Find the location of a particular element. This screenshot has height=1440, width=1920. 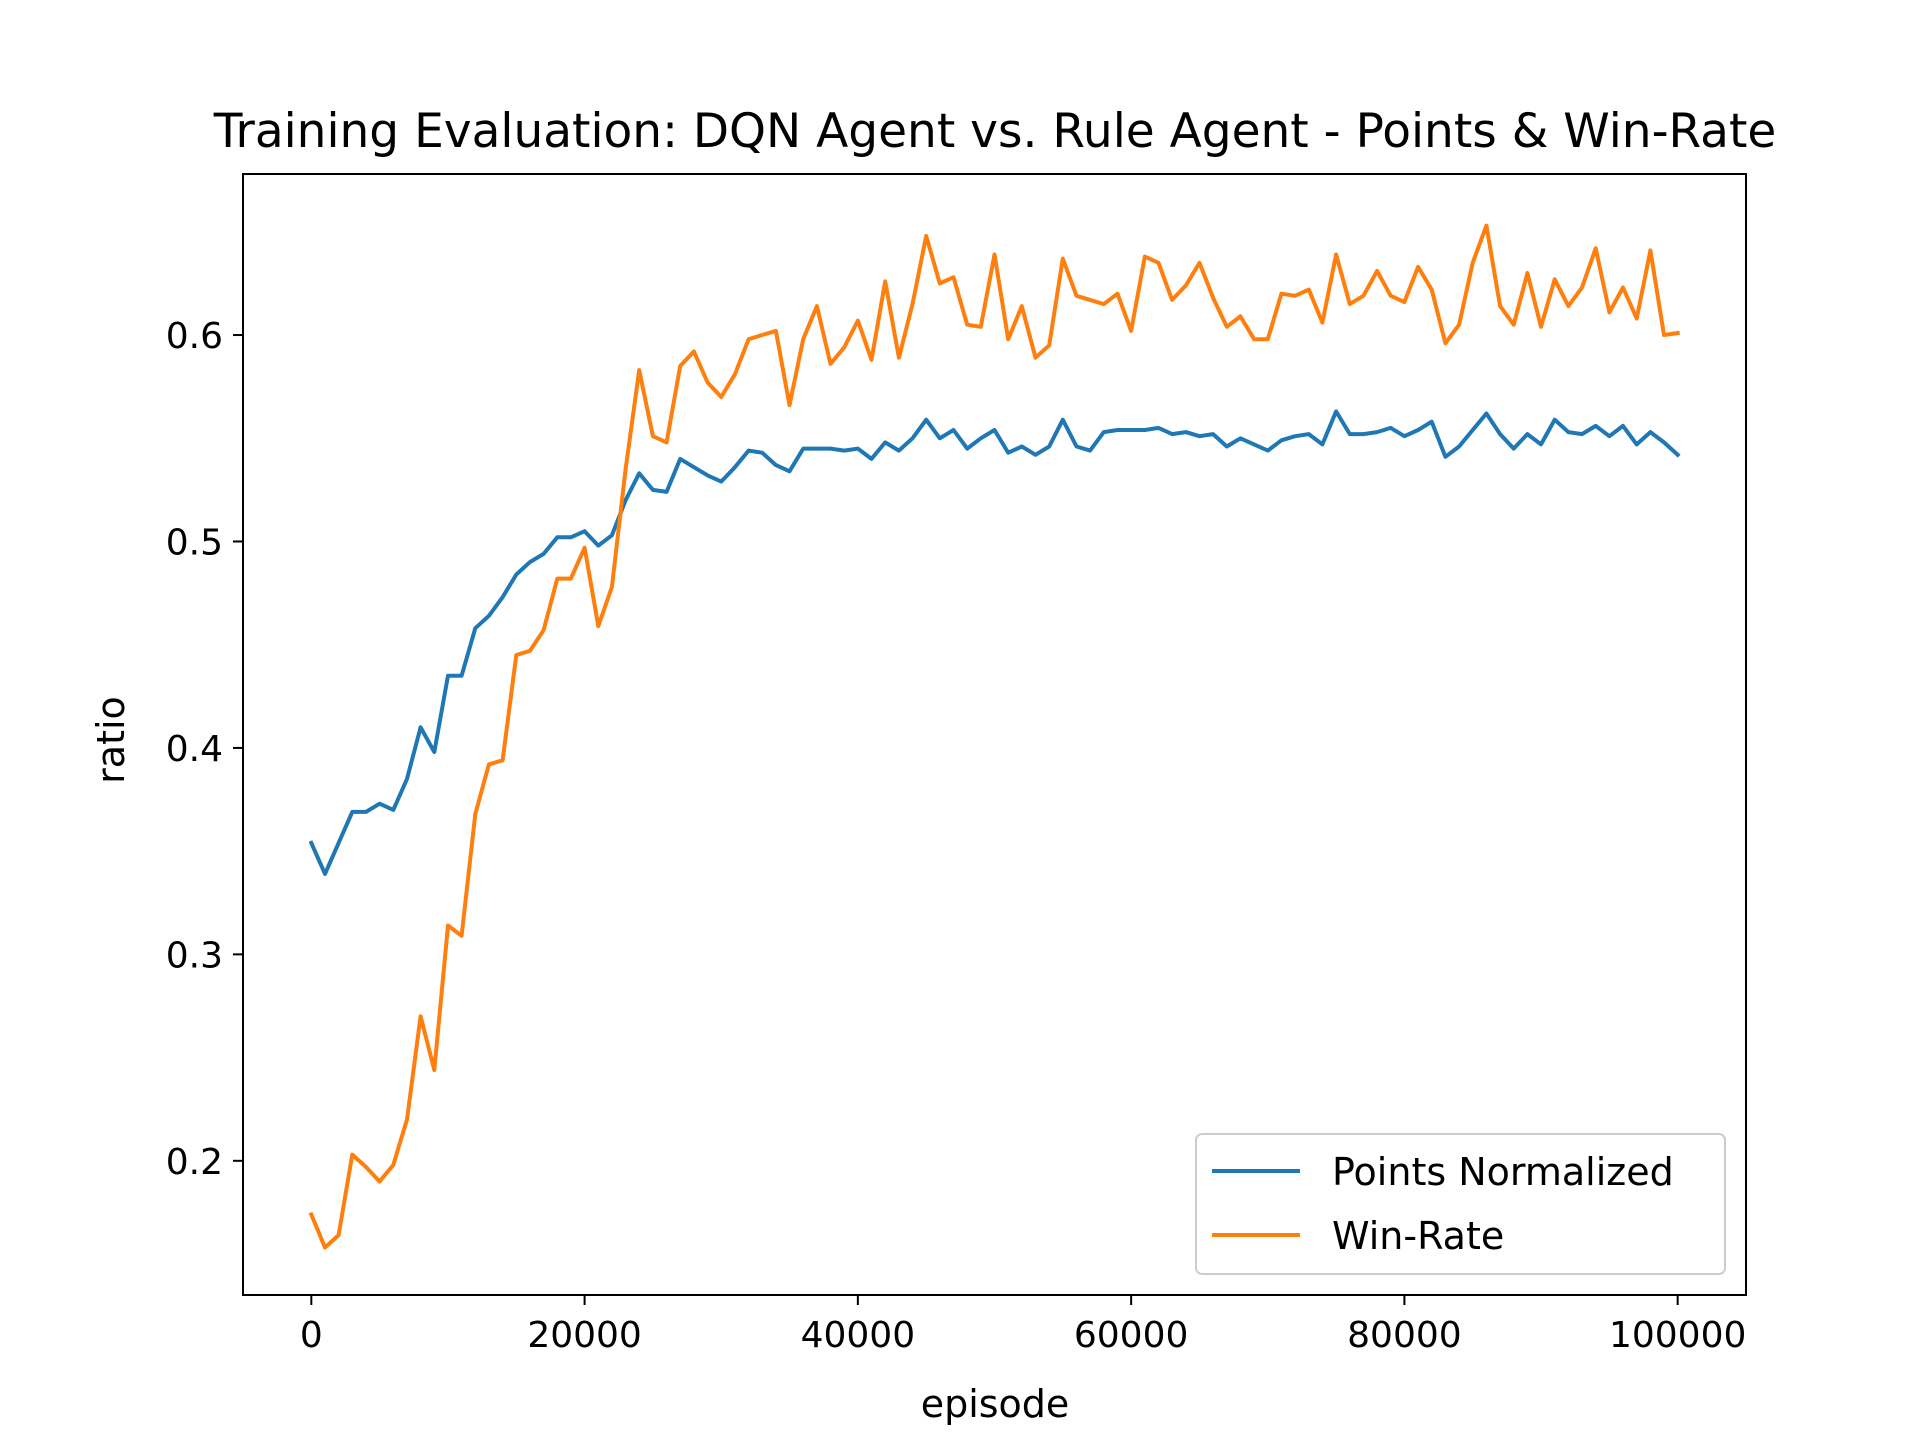

y-tick-label: 0.6 is located at coordinates (194, 336).